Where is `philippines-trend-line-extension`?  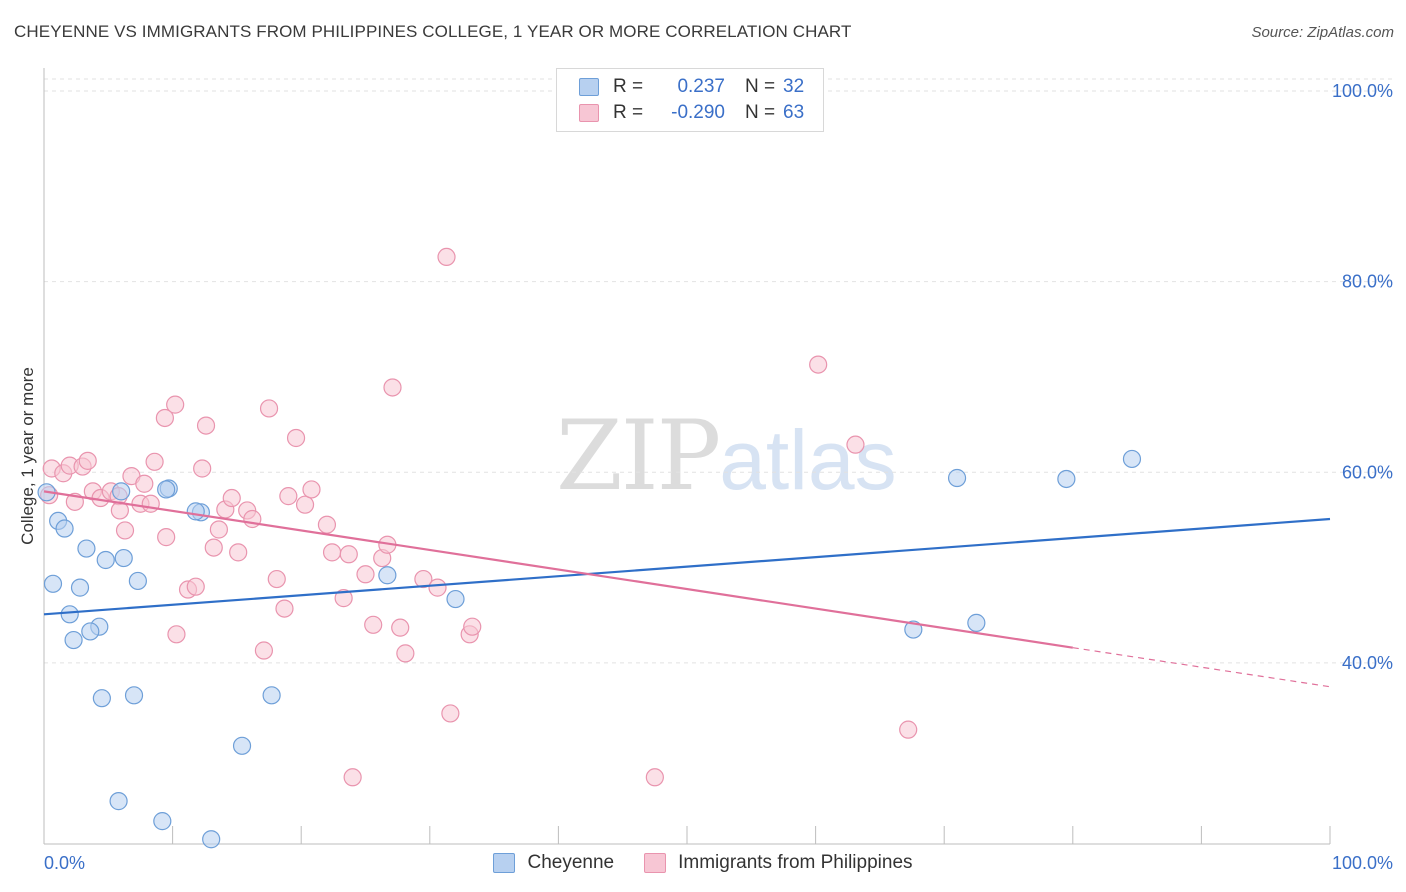 philippines-trend-line-extension is located at coordinates (1201, 667).